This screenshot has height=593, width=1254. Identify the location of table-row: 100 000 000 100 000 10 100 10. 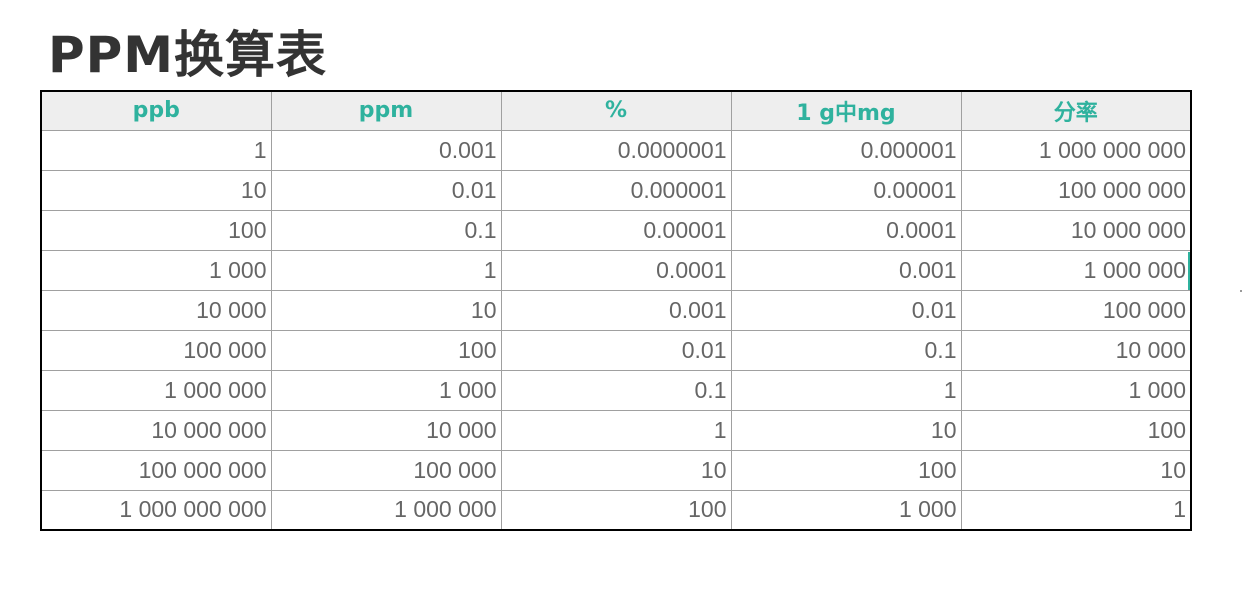
(616, 470).